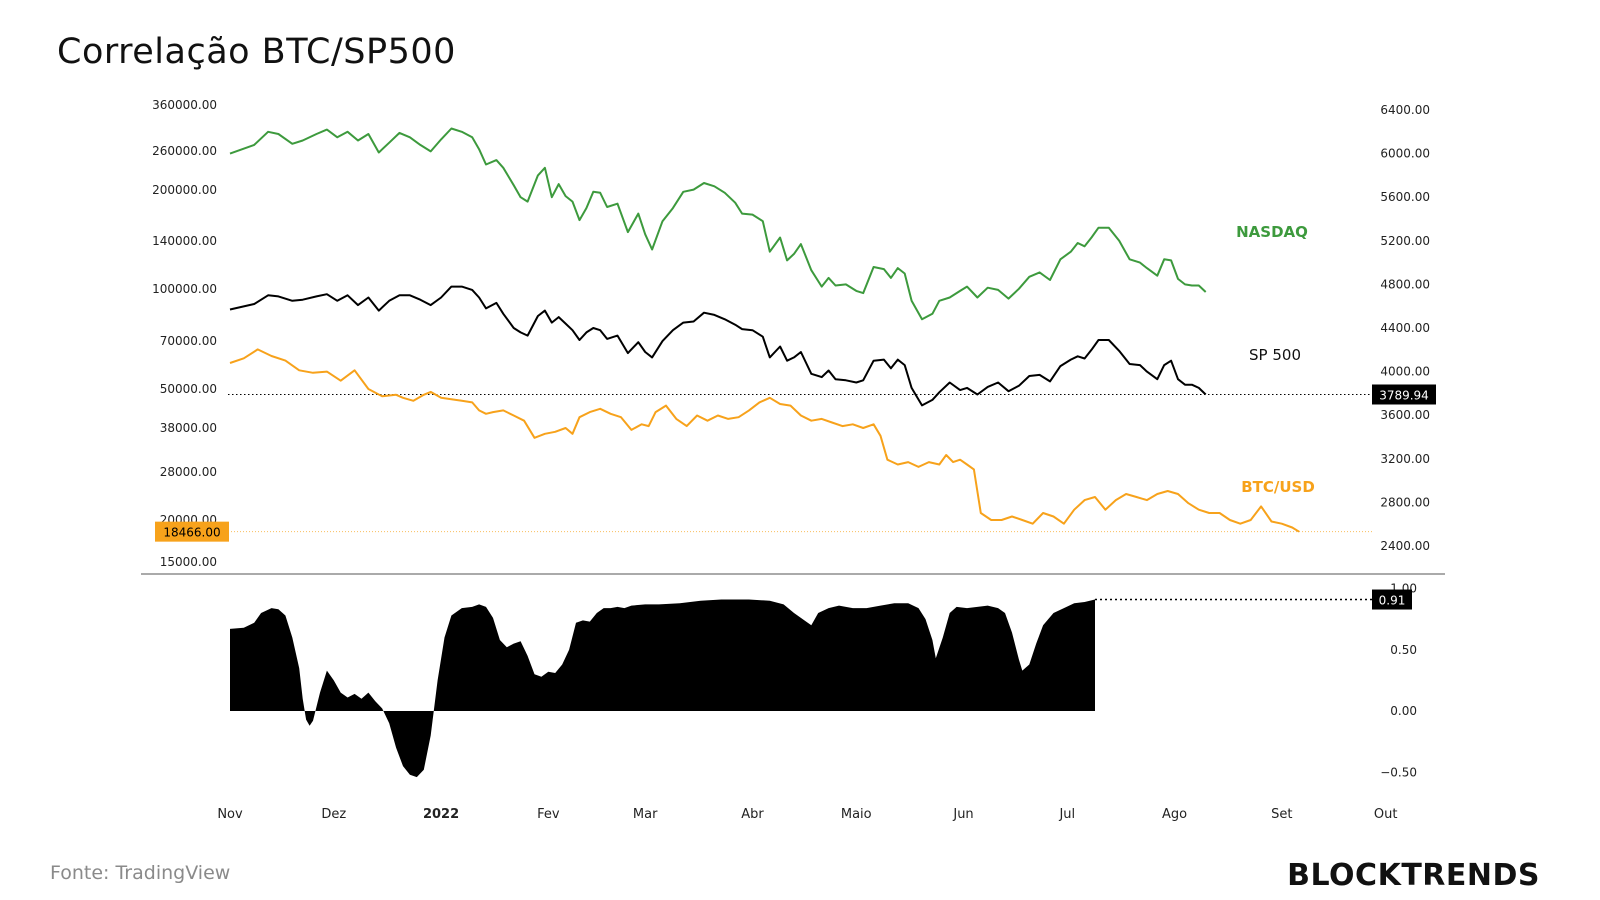 The height and width of the screenshot is (900, 1600). I want to click on right-axis-tick-label: 5600.00, so click(1405, 197).